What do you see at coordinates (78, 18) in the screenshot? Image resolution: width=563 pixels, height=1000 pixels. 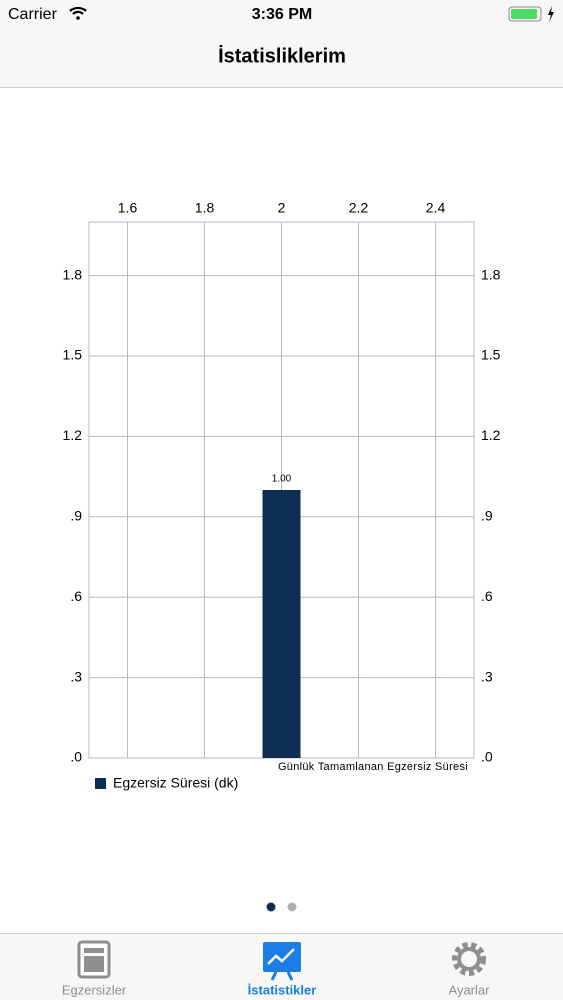 I see `wifi-dot` at bounding box center [78, 18].